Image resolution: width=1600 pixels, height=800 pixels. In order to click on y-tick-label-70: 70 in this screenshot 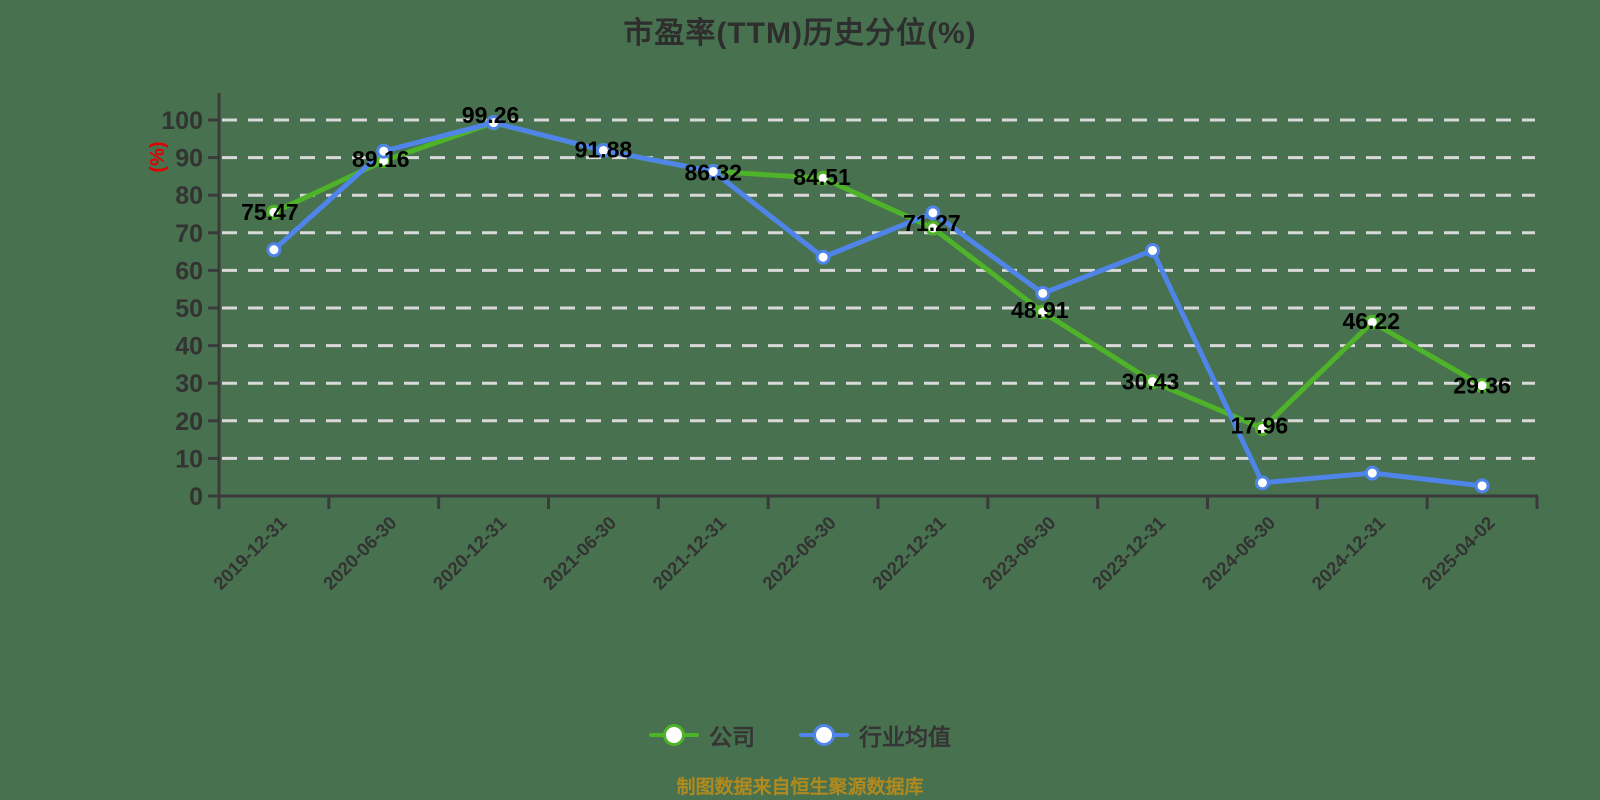, I will do `click(189, 234)`.